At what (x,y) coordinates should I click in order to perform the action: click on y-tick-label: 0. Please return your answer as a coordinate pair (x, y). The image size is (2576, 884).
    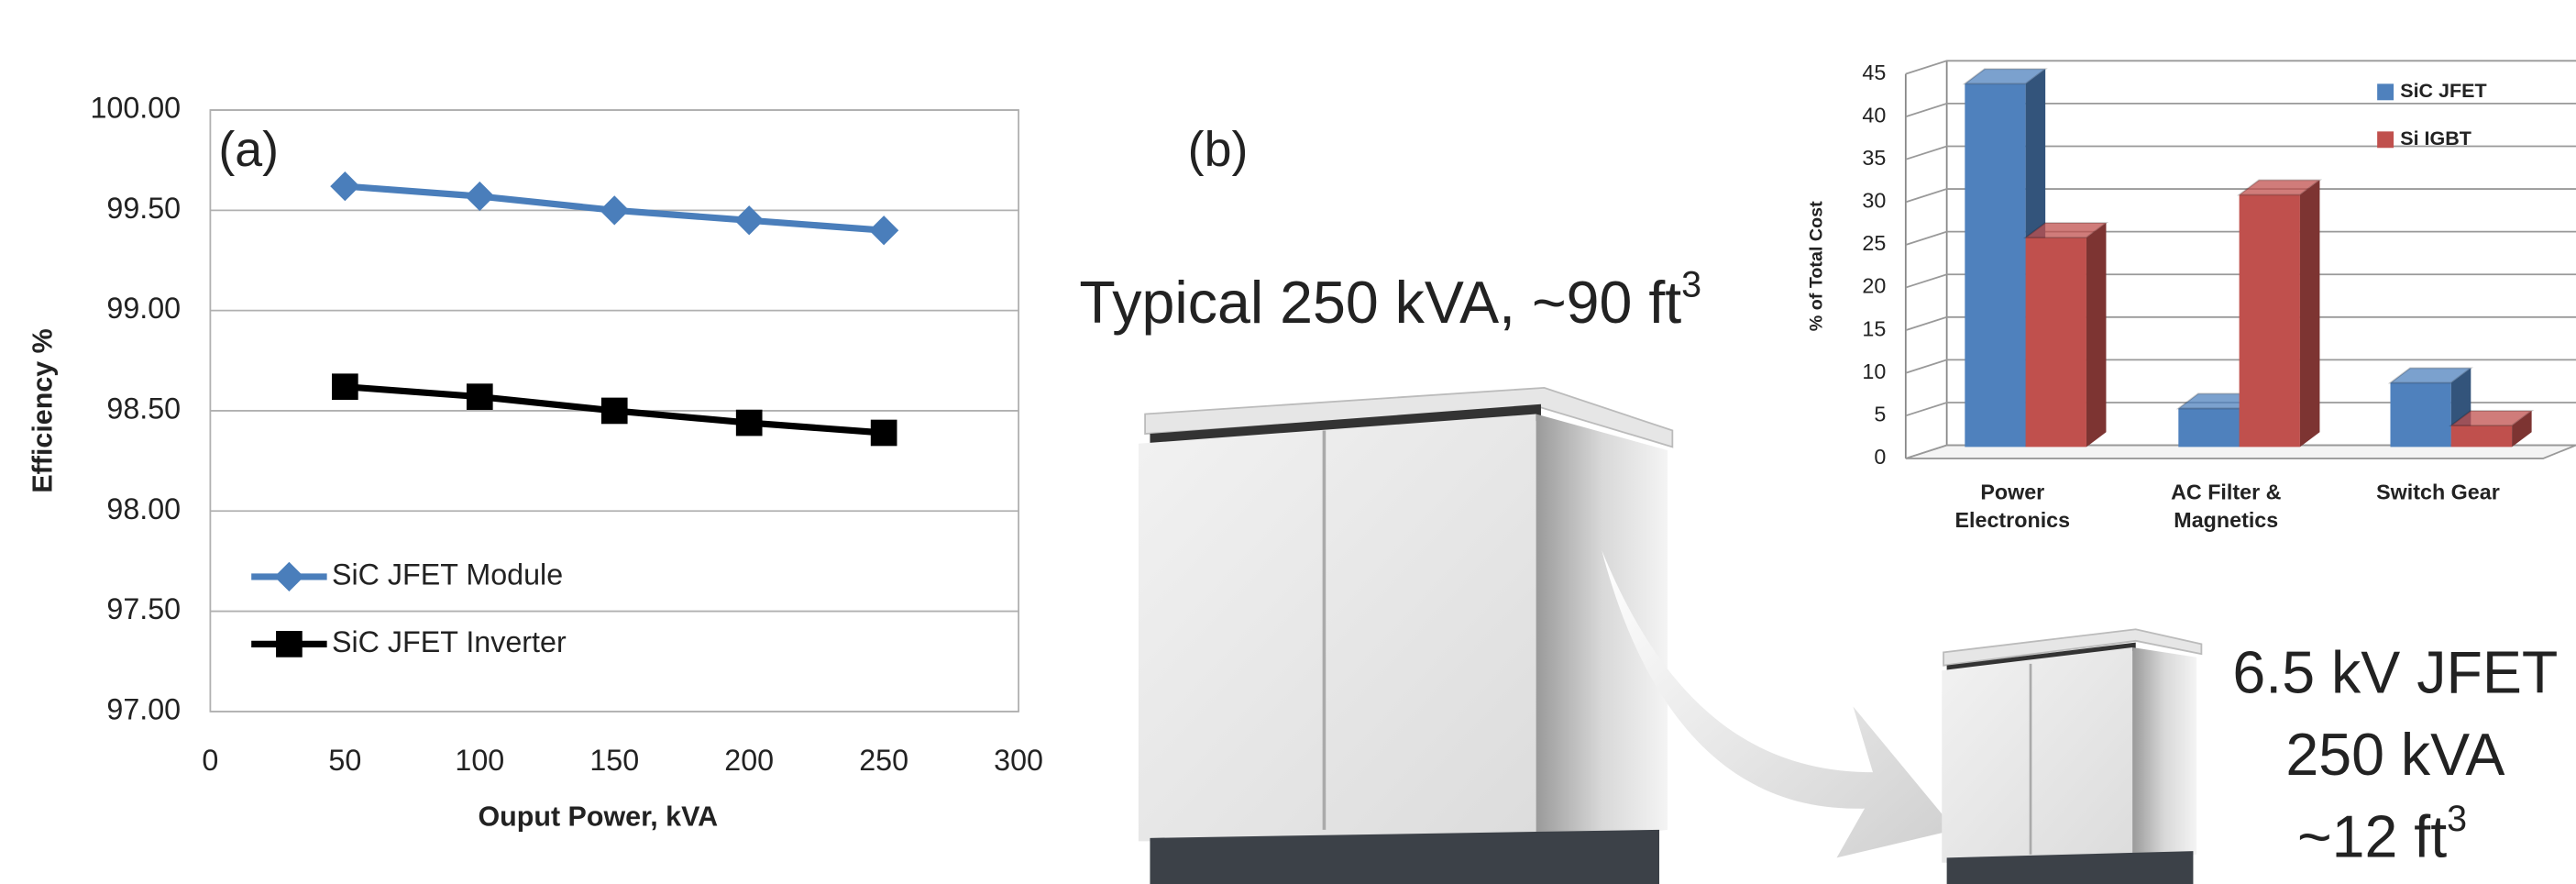
    Looking at the image, I should click on (1880, 457).